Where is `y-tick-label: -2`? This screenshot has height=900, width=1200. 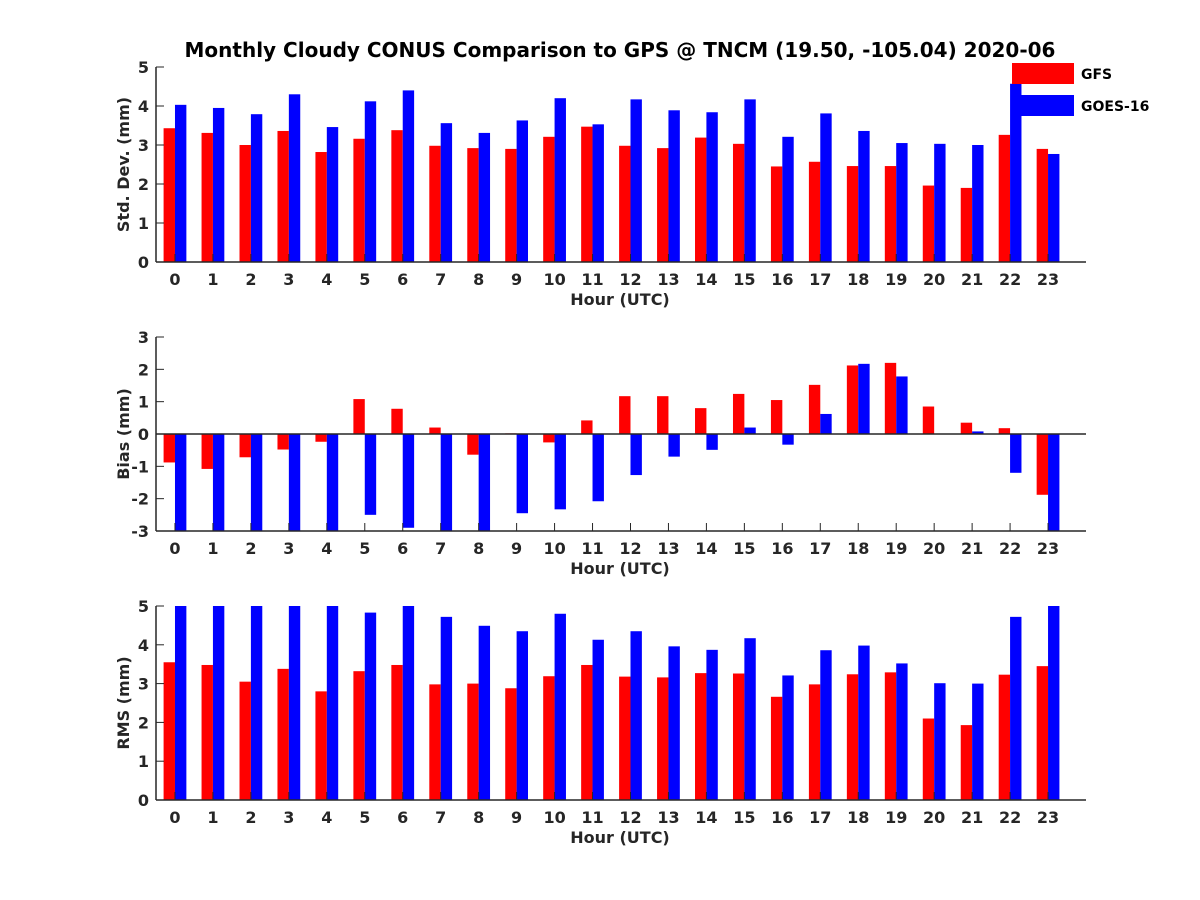
y-tick-label: -2 is located at coordinates (140, 499).